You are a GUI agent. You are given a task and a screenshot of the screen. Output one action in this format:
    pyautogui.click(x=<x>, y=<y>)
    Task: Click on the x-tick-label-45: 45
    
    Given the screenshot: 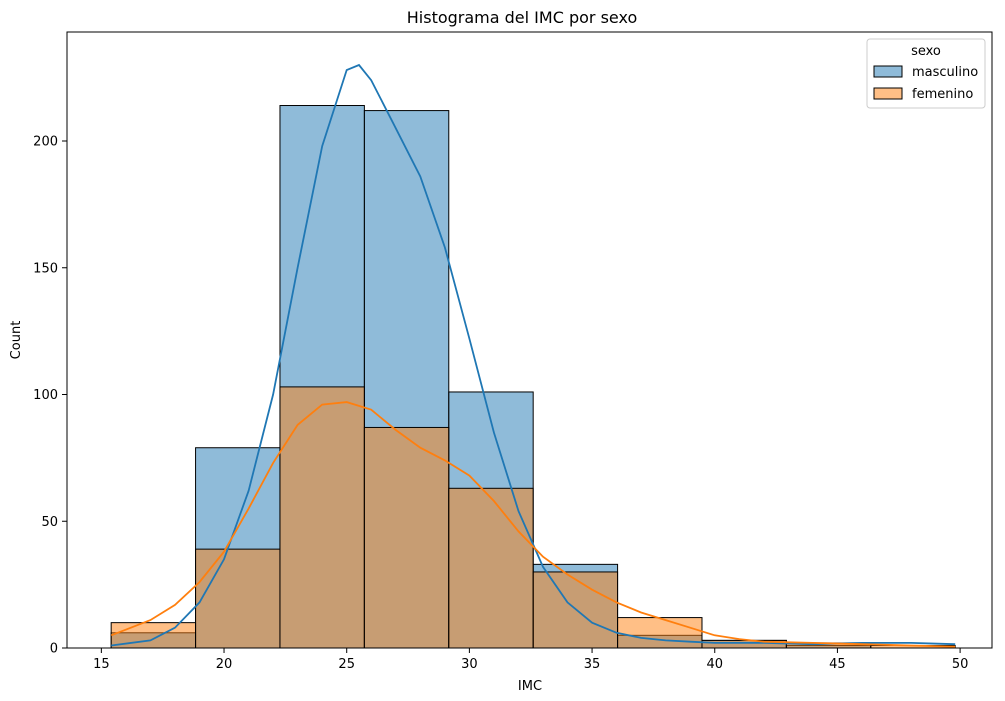 What is the action you would take?
    pyautogui.click(x=837, y=664)
    